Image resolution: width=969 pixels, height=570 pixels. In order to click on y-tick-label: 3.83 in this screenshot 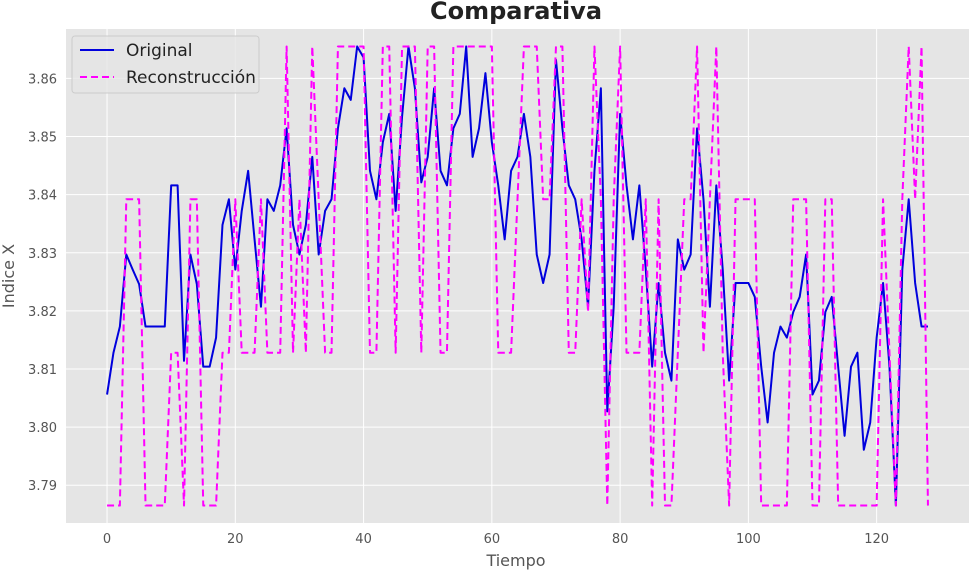, I will do `click(42, 254)`.